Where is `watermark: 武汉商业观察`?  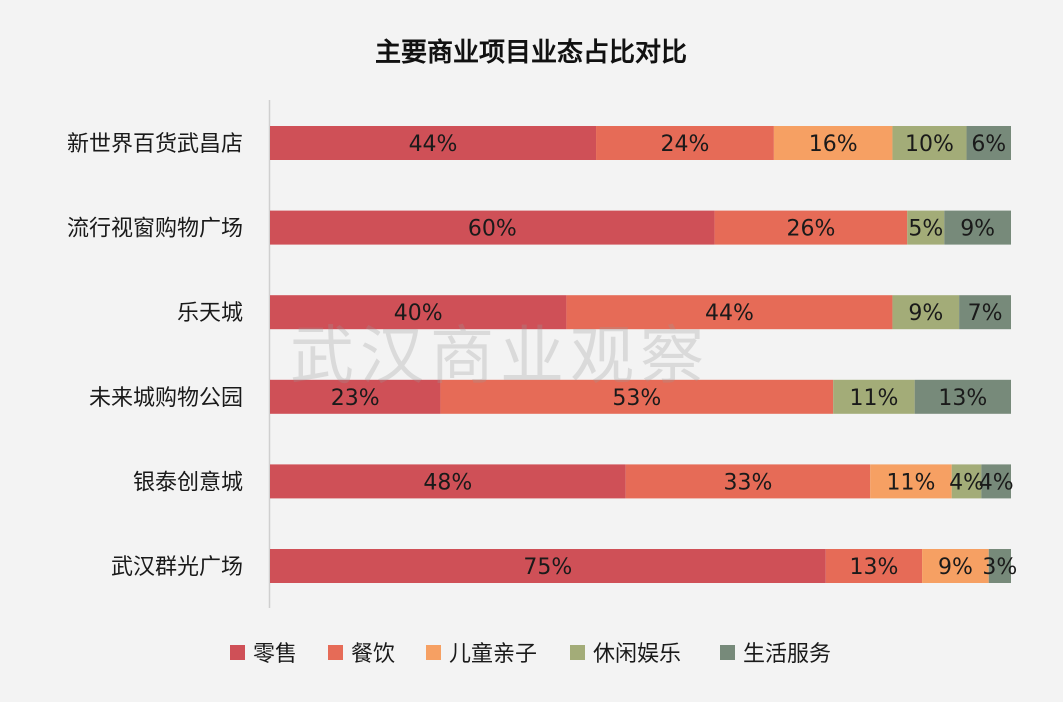
watermark: 武汉商业观察 is located at coordinates (500, 357).